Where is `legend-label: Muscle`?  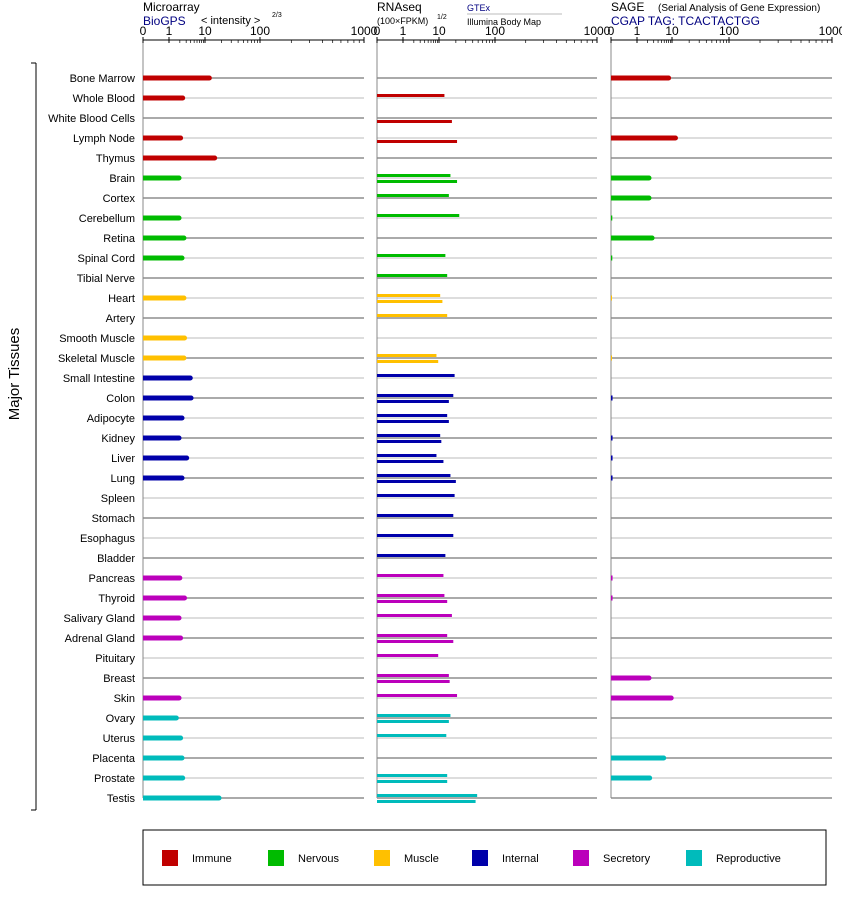 legend-label: Muscle is located at coordinates (421, 859).